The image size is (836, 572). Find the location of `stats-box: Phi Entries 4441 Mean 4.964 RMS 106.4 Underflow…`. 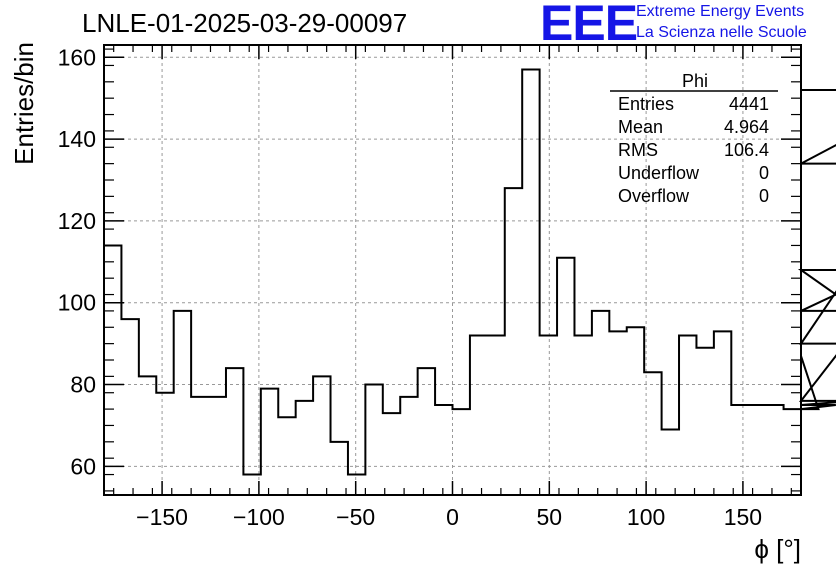

stats-box: Phi Entries 4441 Mean 4.964 RMS 106.4 Underflow… is located at coordinates (694, 138).